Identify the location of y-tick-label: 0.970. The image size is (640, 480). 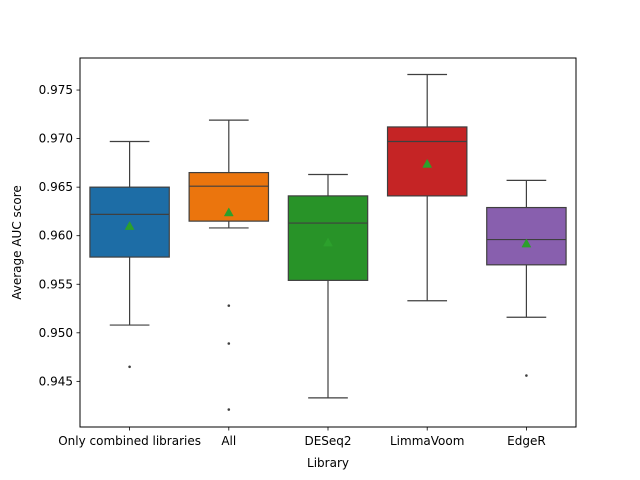
(56, 139).